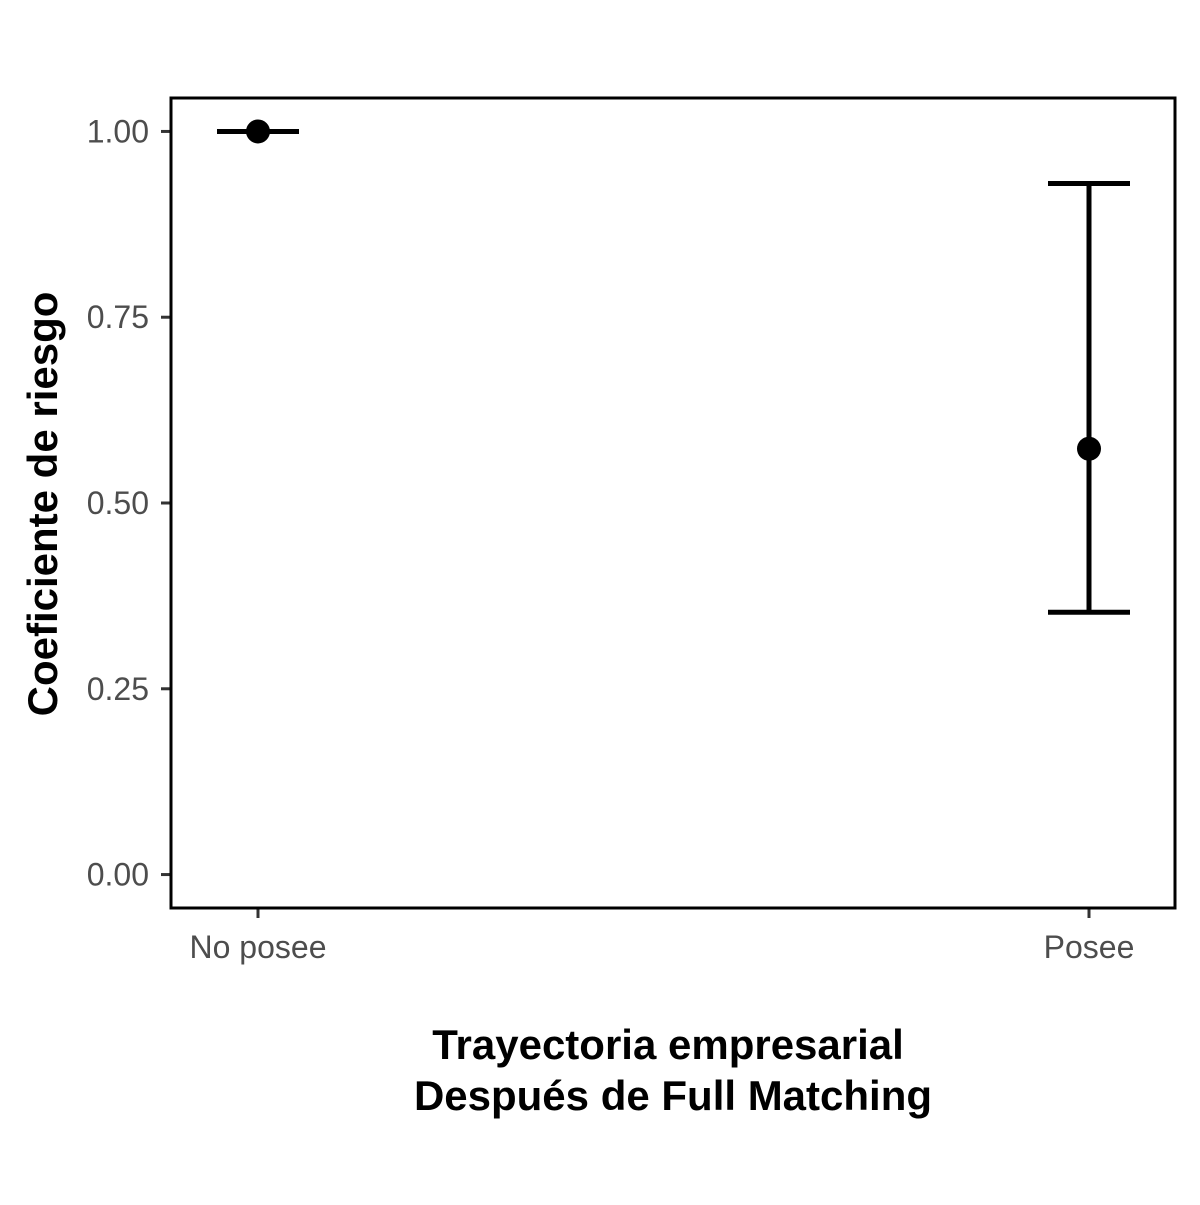 The image size is (1200, 1205). Describe the element at coordinates (673, 1095) in the screenshot. I see `x-axis-title-line-2: Después de Full Matching` at that location.